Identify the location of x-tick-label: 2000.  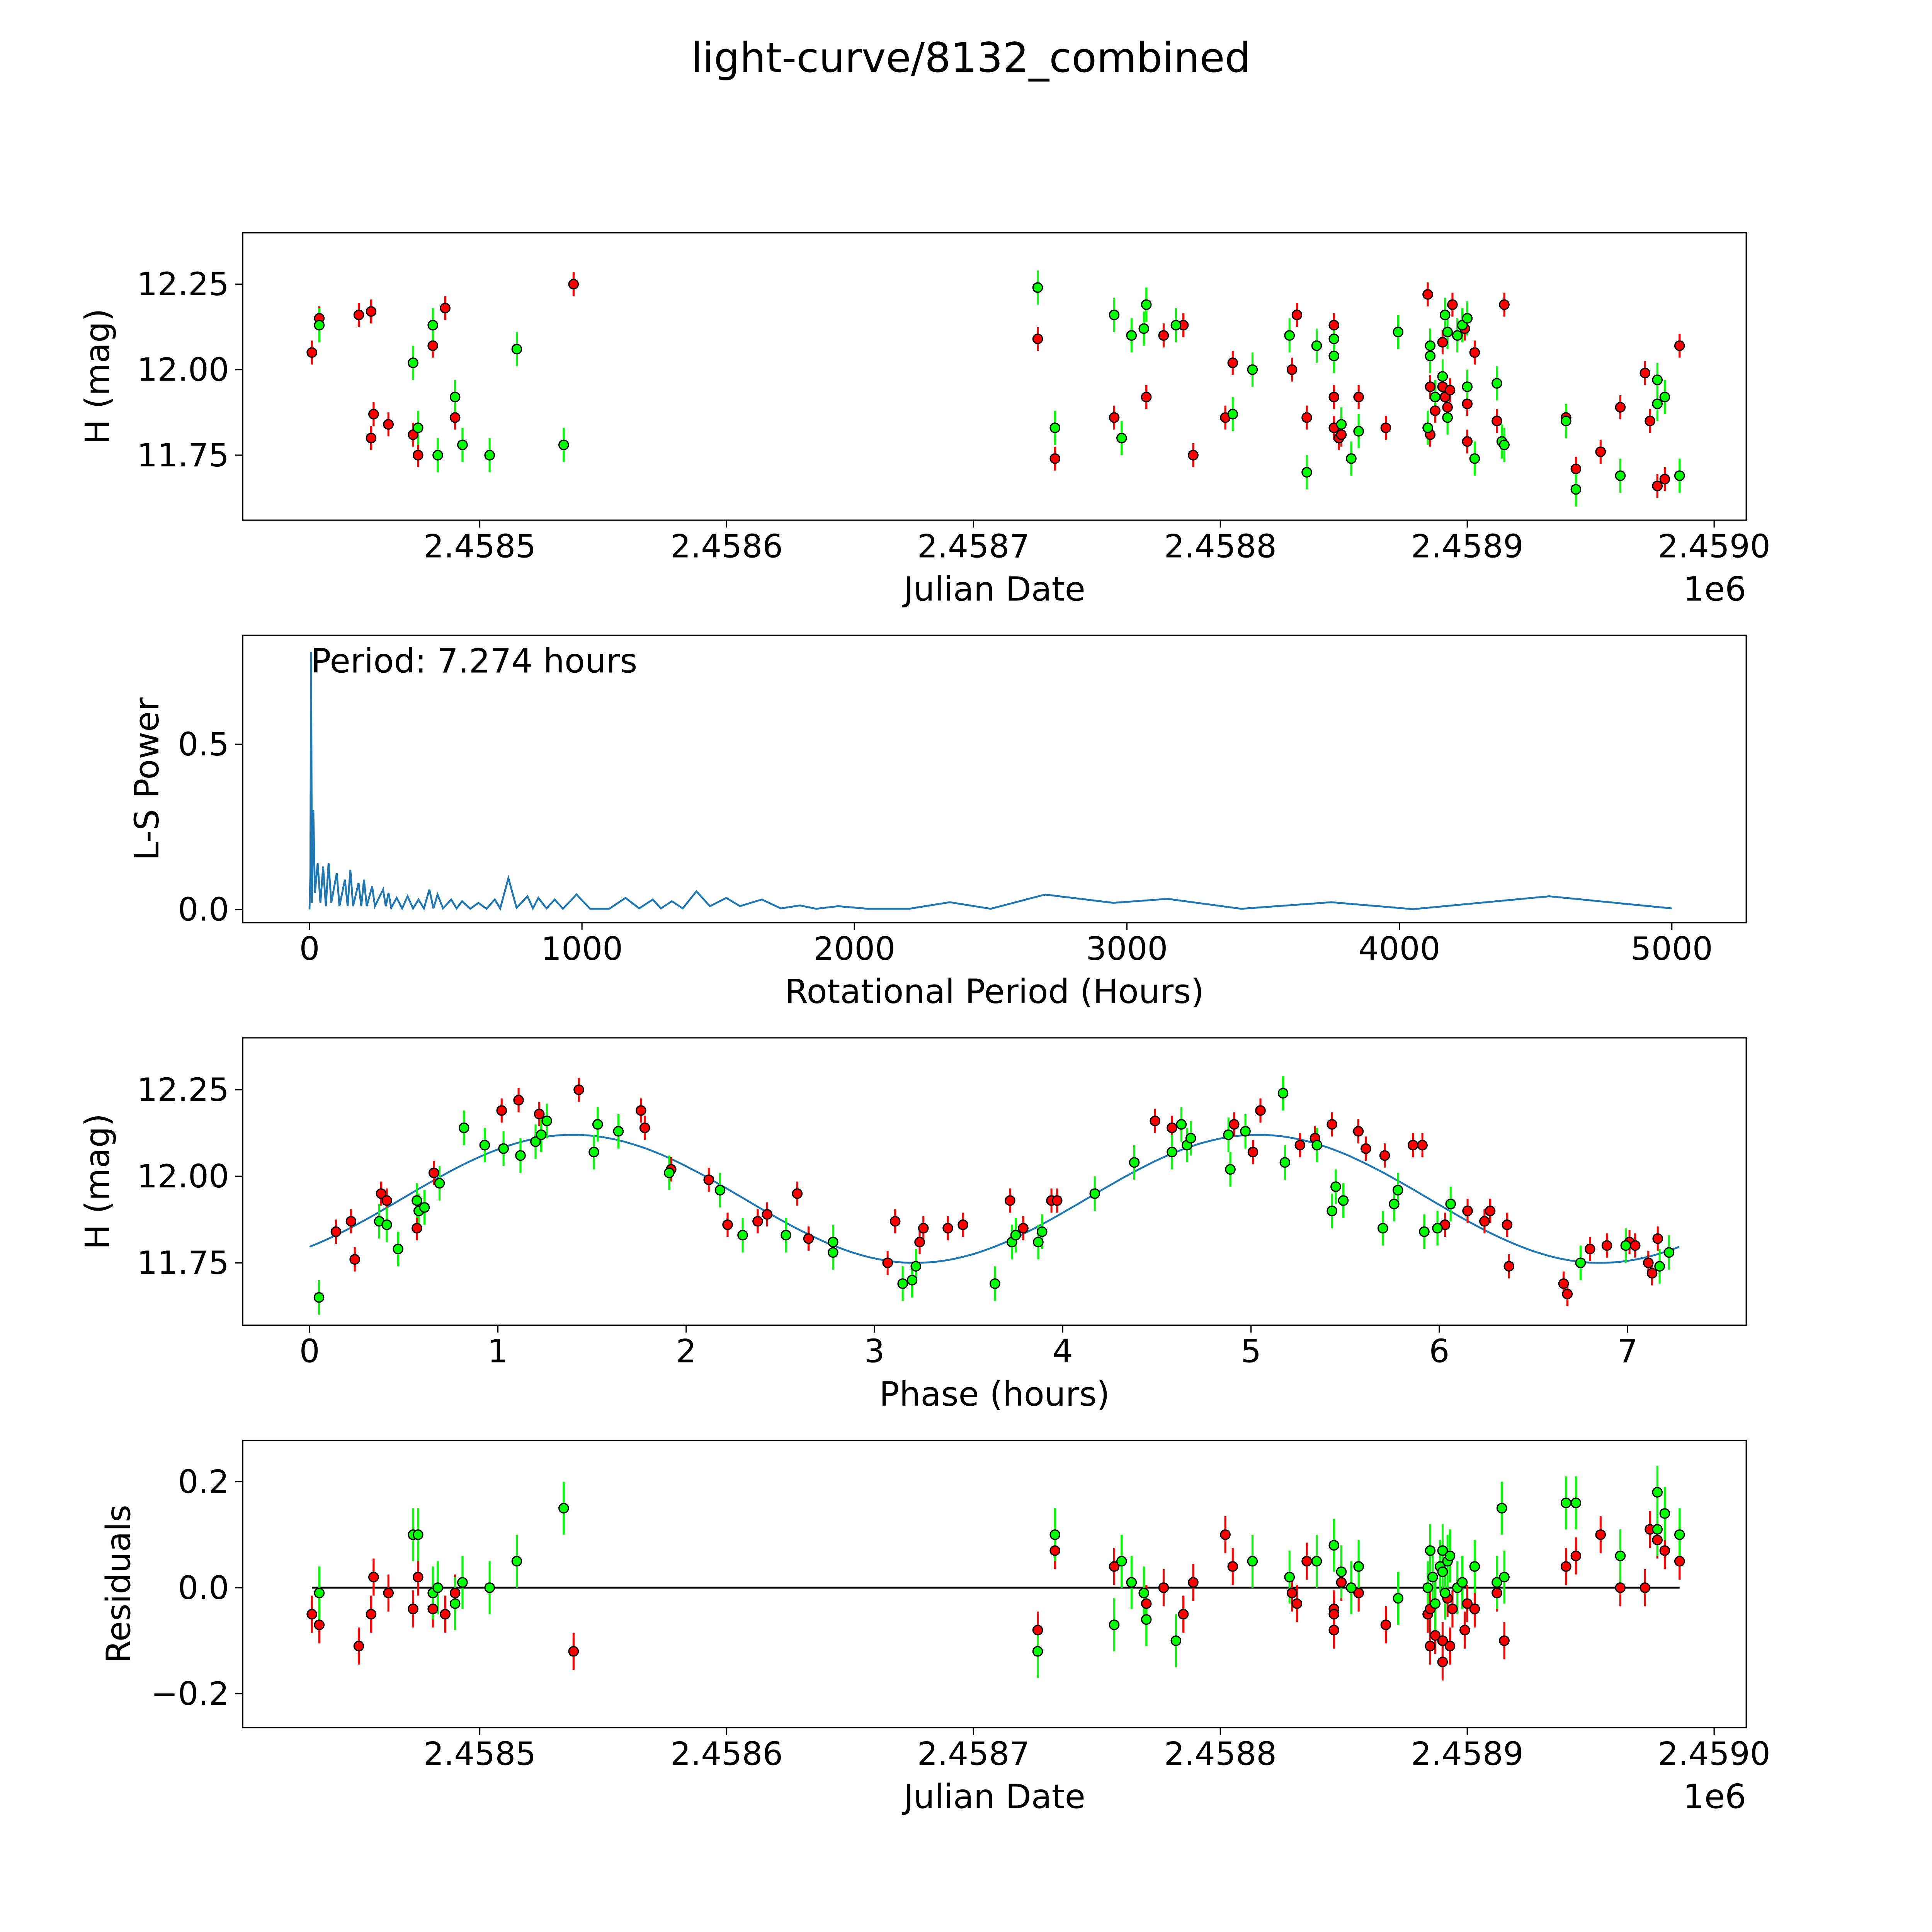
(854, 949).